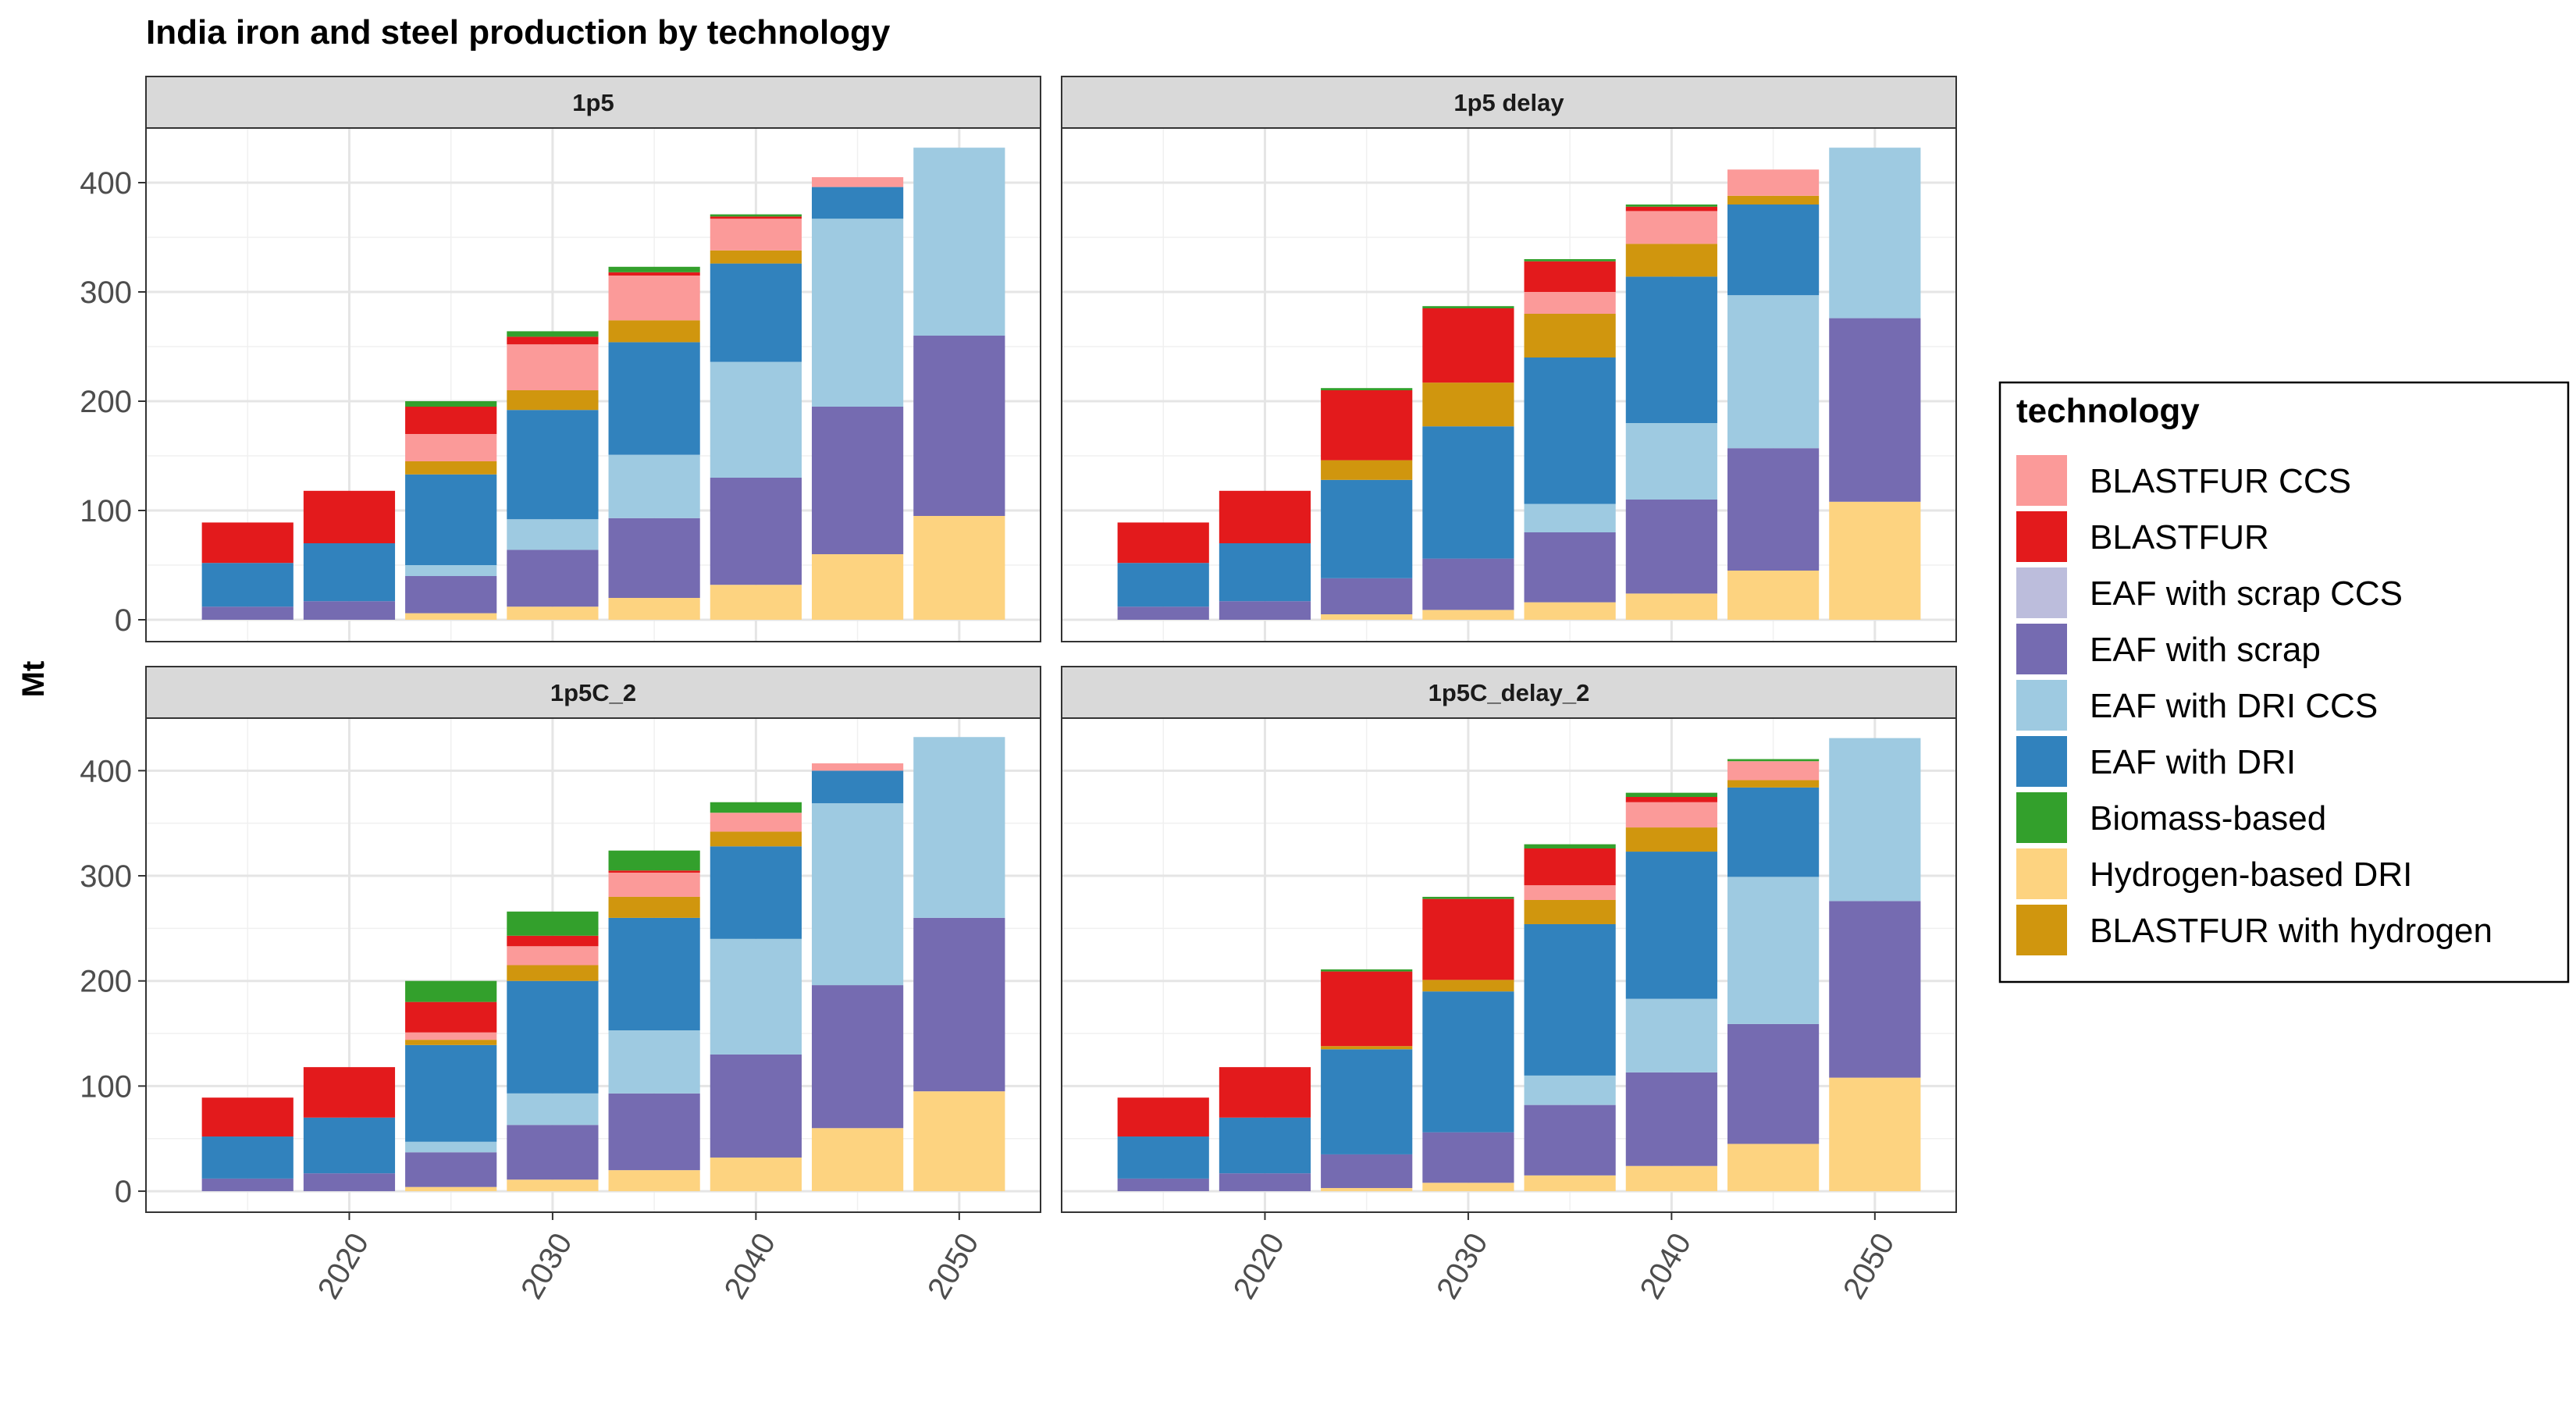 The height and width of the screenshot is (1405, 2576). Describe the element at coordinates (756, 235) in the screenshot. I see `bar-segment-1p5-2040-blastfur-ccs` at that location.